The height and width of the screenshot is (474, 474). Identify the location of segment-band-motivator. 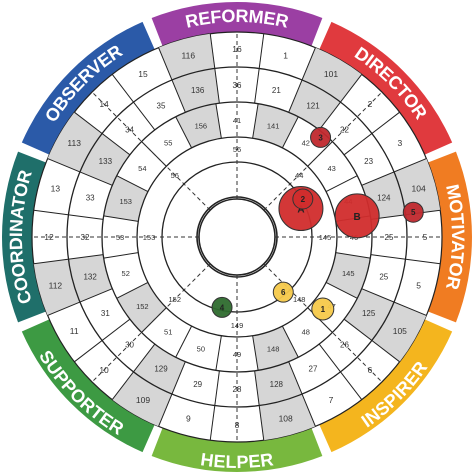
(449, 237).